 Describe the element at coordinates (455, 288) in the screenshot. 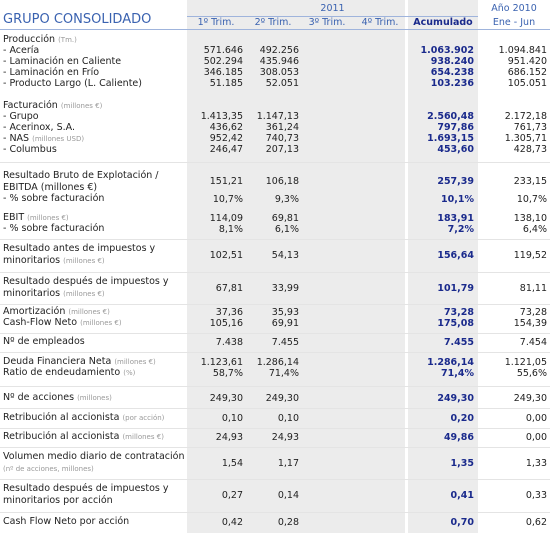

I see `cell-value: 101,79` at that location.